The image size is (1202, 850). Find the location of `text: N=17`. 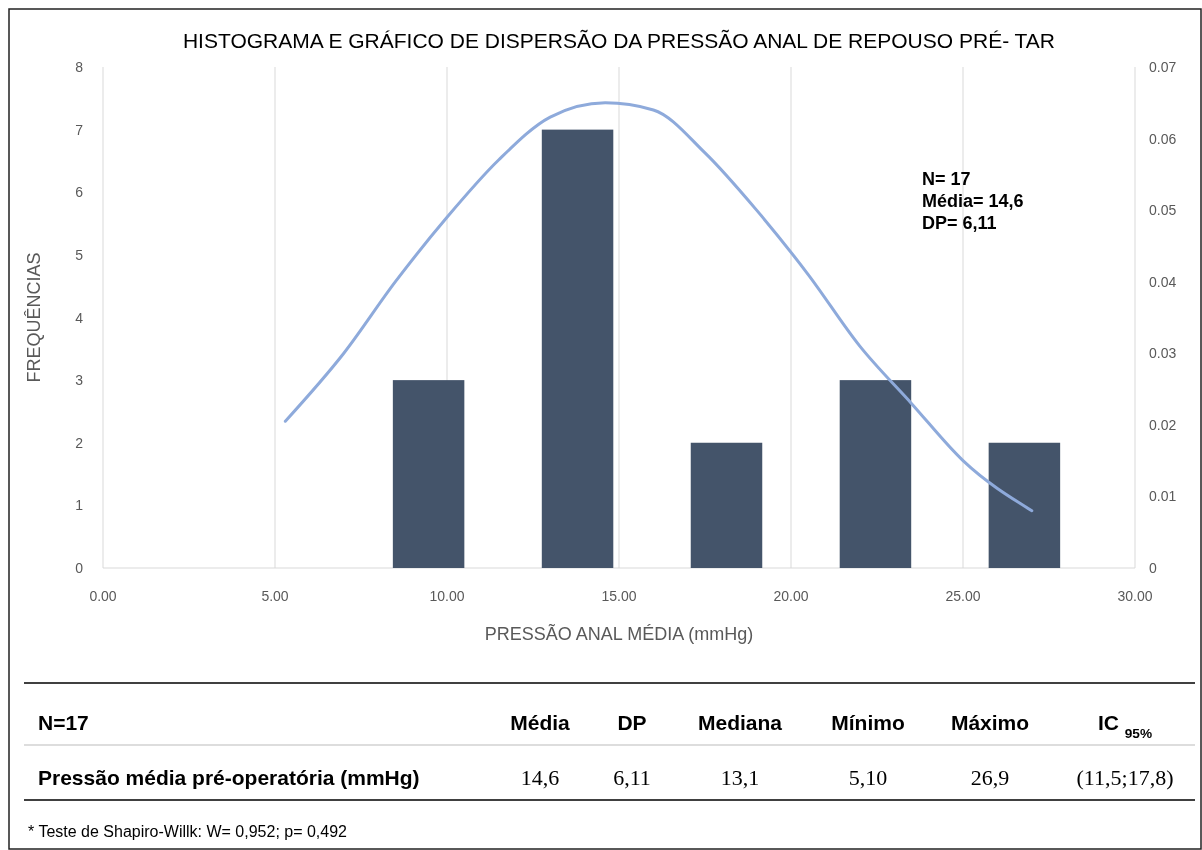

text: N=17 is located at coordinates (63, 722).